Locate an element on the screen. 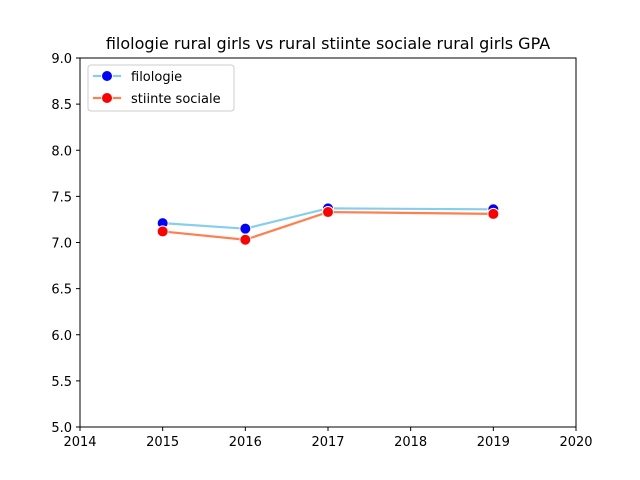 Image resolution: width=640 pixels, height=480 pixels. y-tick-label: 6.0 is located at coordinates (61, 336).